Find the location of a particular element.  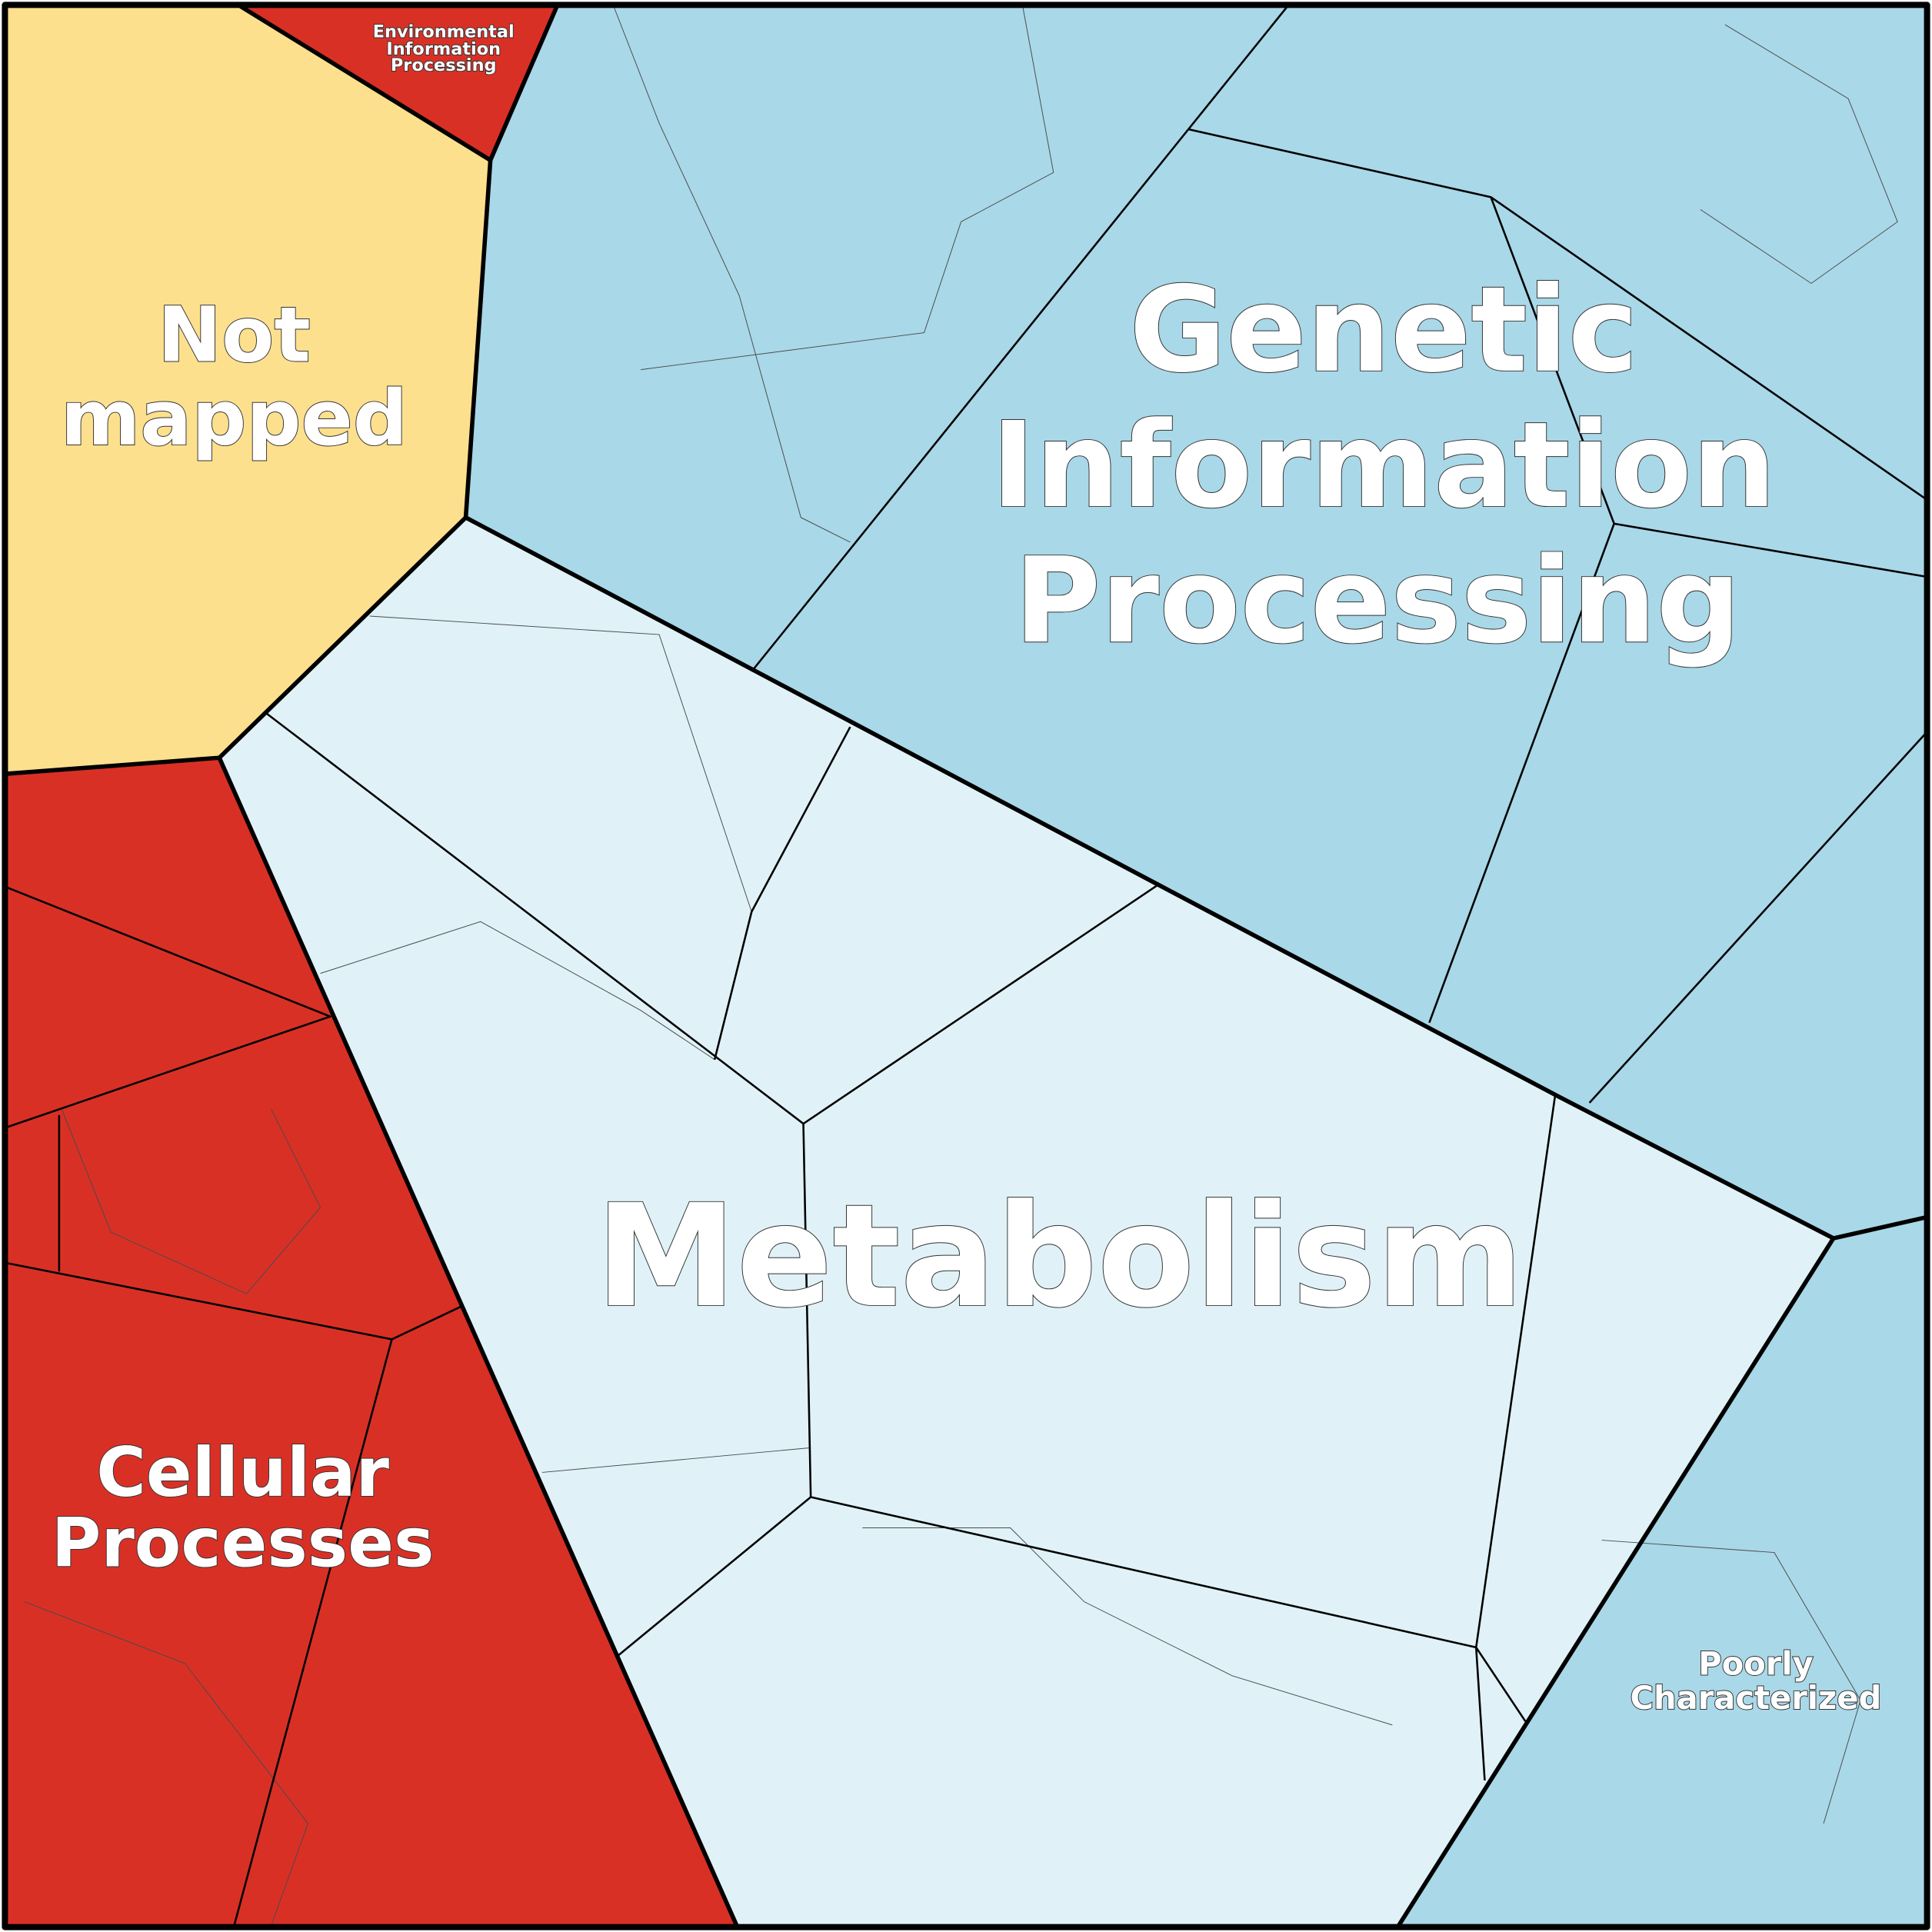

label: Processes is located at coordinates (243, 1542).